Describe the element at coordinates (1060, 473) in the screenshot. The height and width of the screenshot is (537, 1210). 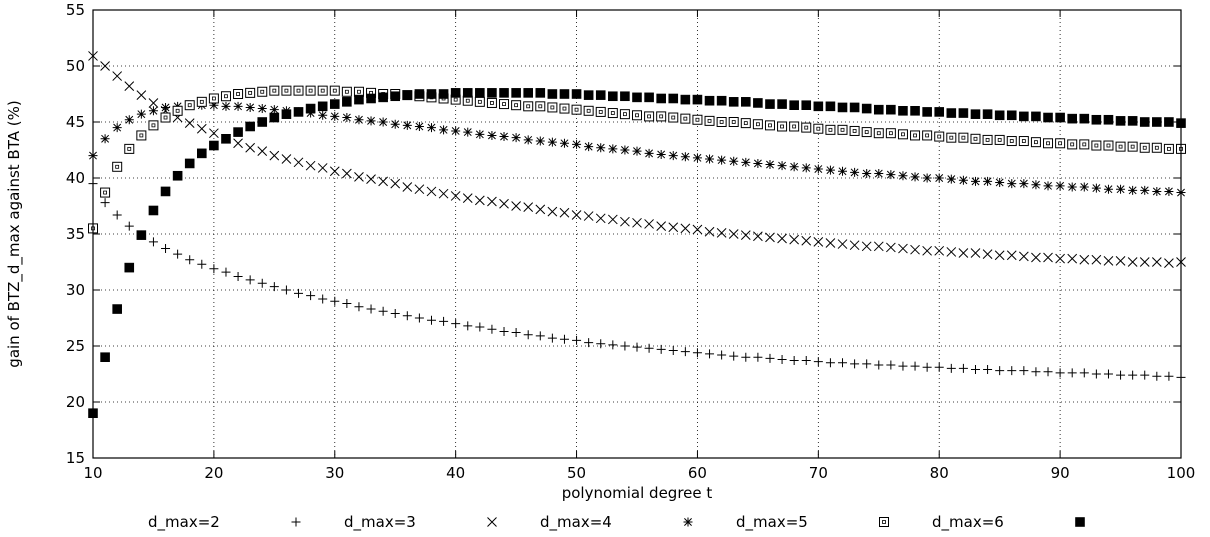
I see `x-tick-label: 90` at that location.